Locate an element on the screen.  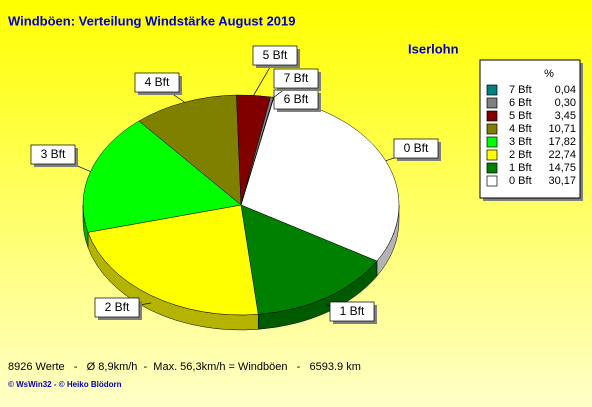
legend-label: 7 Bft is located at coordinates (520, 90).